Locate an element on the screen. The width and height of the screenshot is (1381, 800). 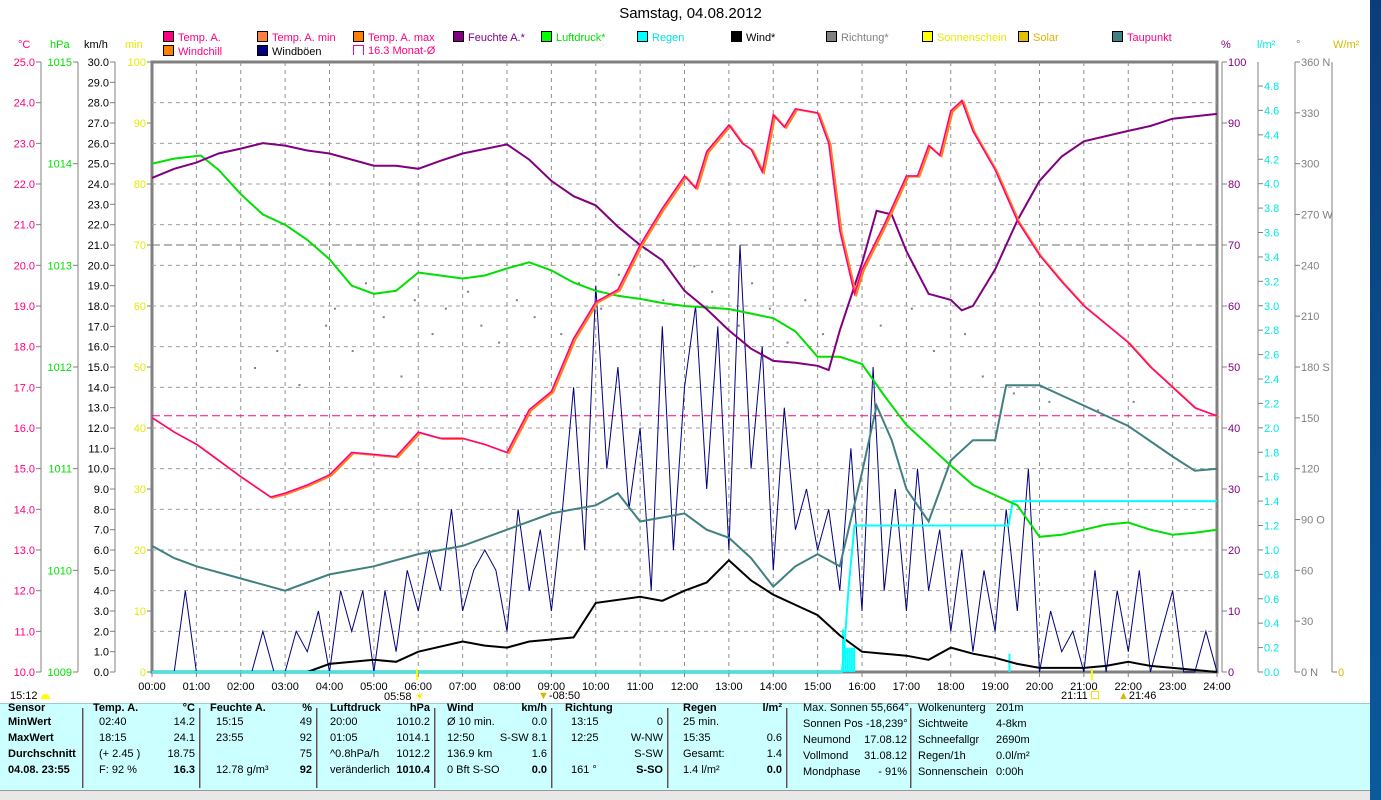
stat-cell: 12:25 is located at coordinates (585, 738).